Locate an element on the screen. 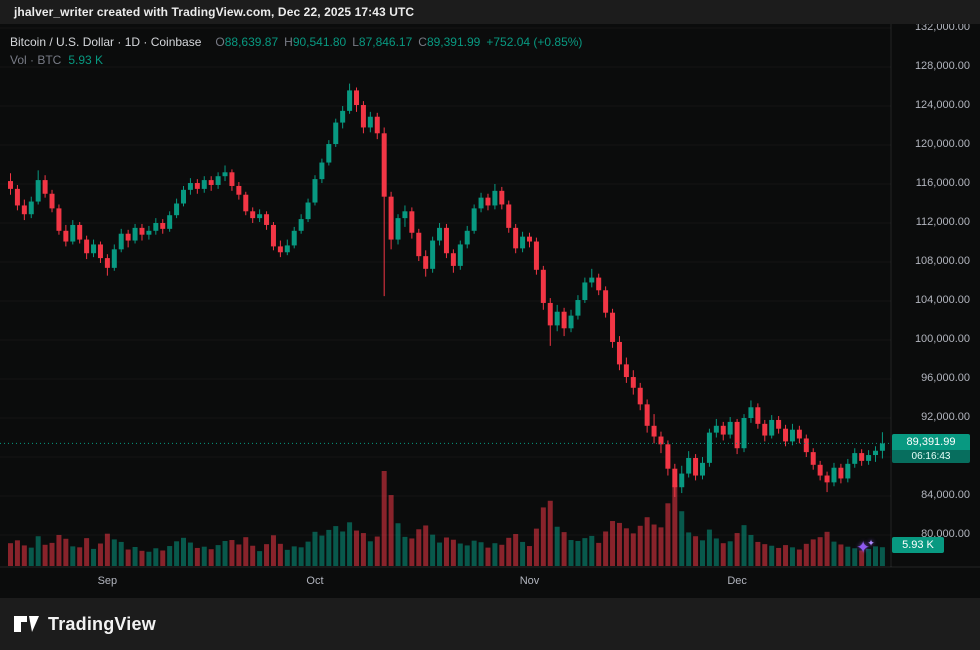  footer-bar: TradingView is located at coordinates (490, 624).